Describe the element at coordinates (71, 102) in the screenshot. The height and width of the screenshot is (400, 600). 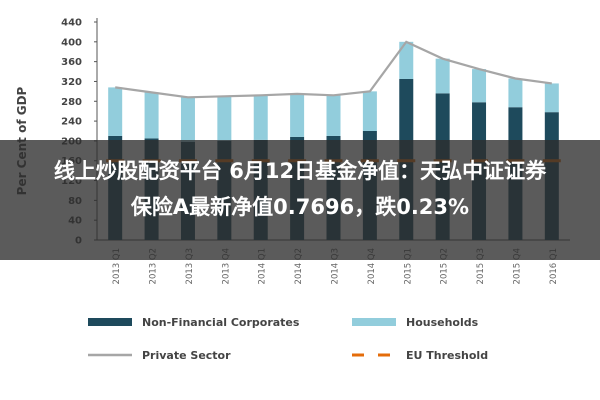
I see `y-tick-label: 280` at that location.